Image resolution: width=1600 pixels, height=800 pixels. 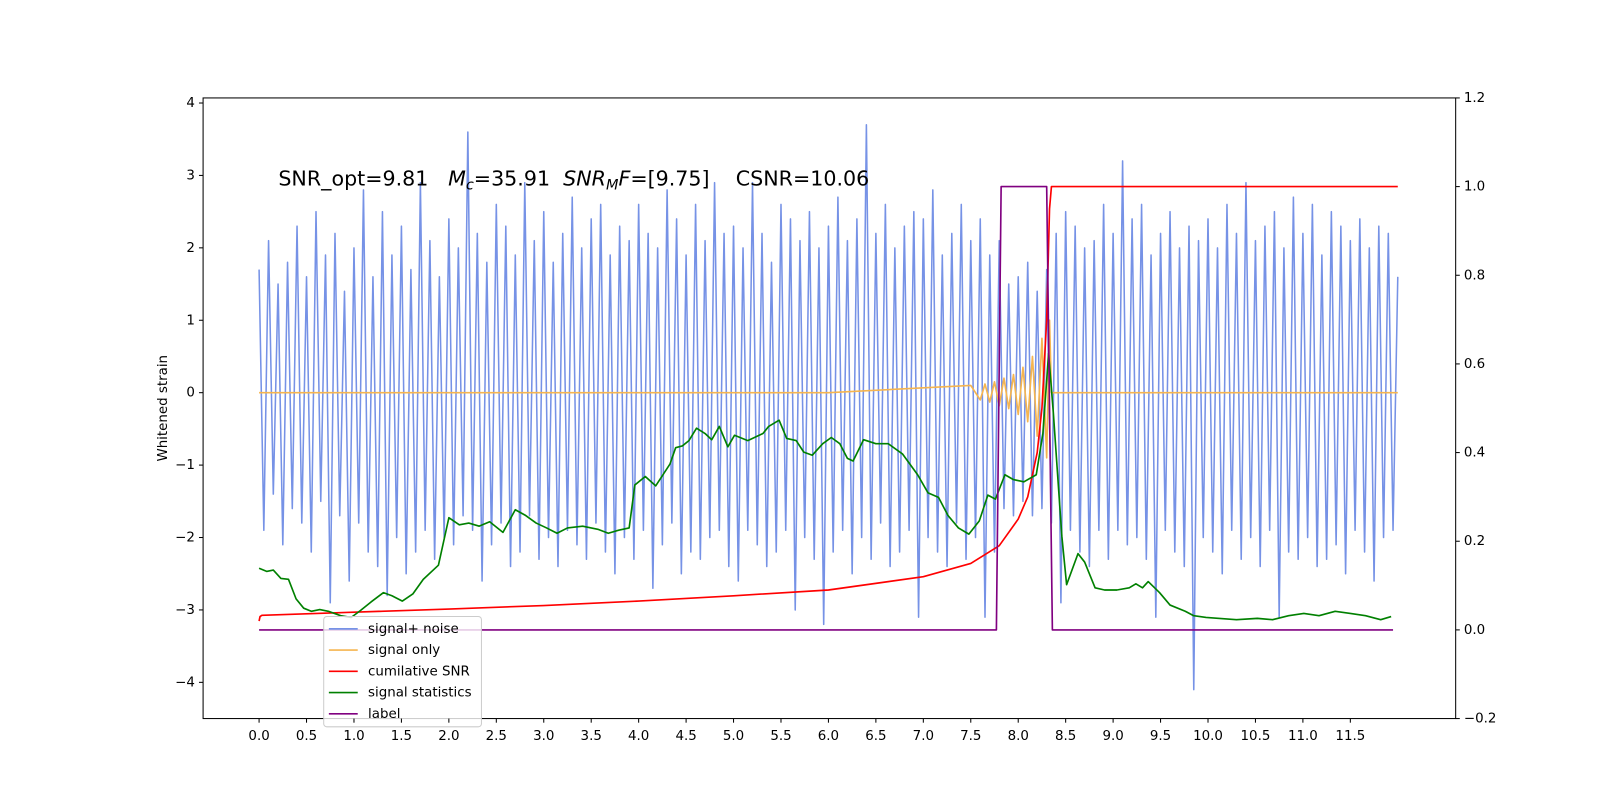 What do you see at coordinates (733, 736) in the screenshot?
I see `x-tick-label: 5.0` at bounding box center [733, 736].